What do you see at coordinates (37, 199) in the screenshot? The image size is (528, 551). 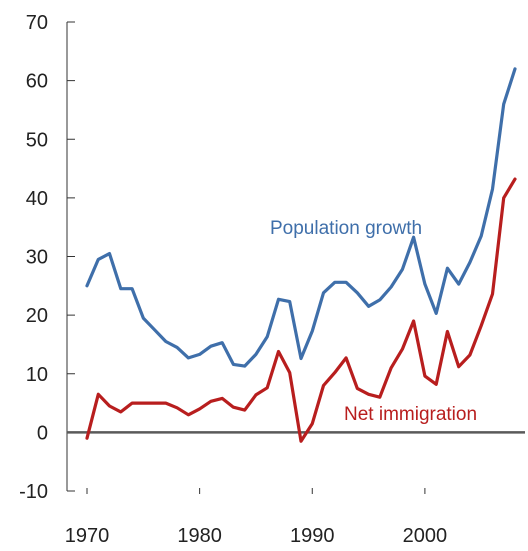 I see `y-tick-label: 40` at bounding box center [37, 199].